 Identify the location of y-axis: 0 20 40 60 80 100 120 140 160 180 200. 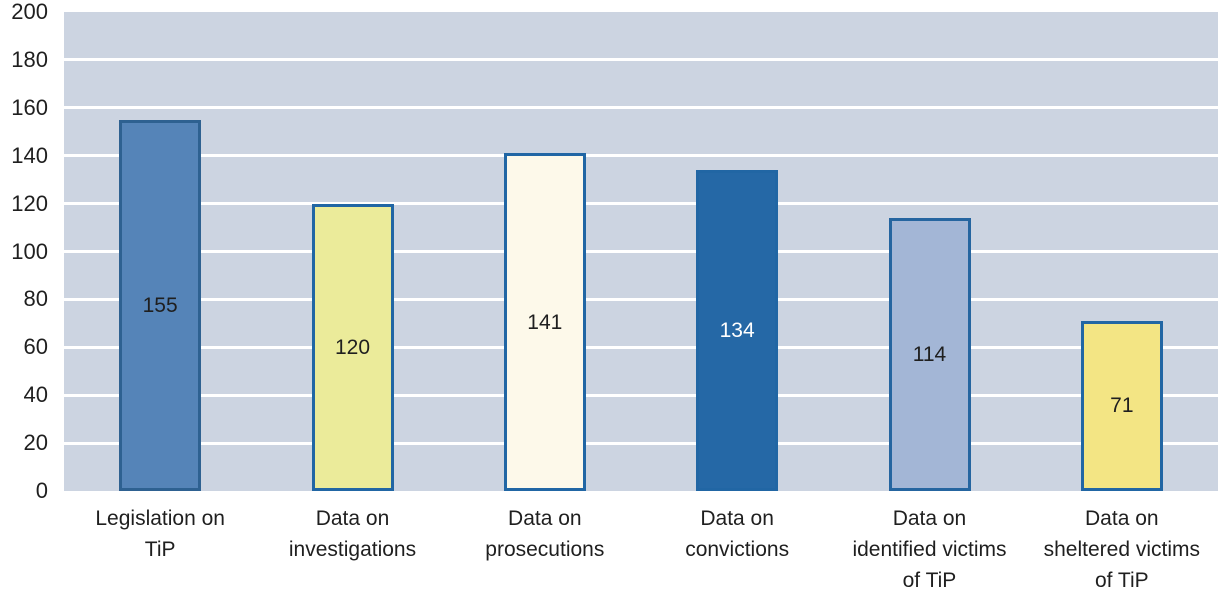
(25, 251).